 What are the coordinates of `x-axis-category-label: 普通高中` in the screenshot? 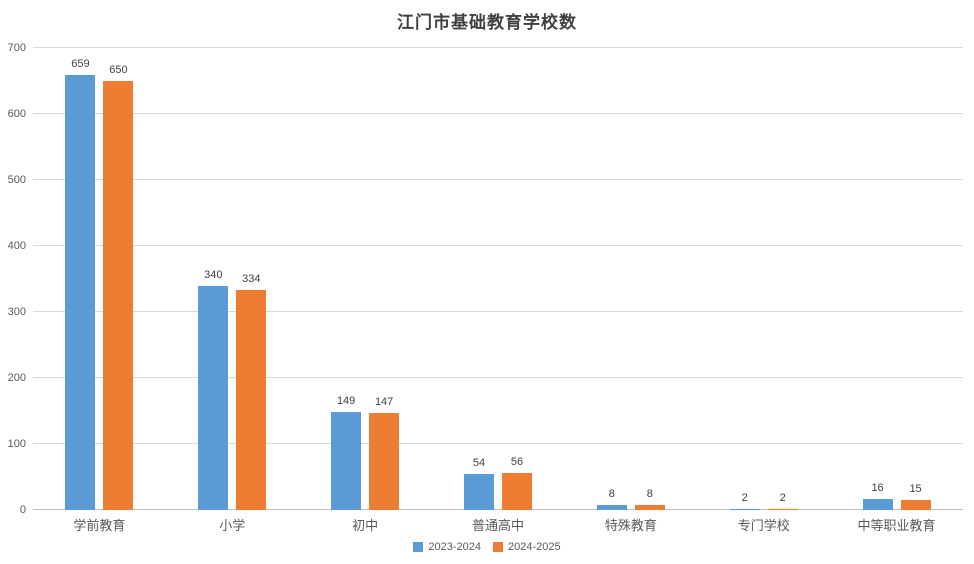 It's located at (497, 525).